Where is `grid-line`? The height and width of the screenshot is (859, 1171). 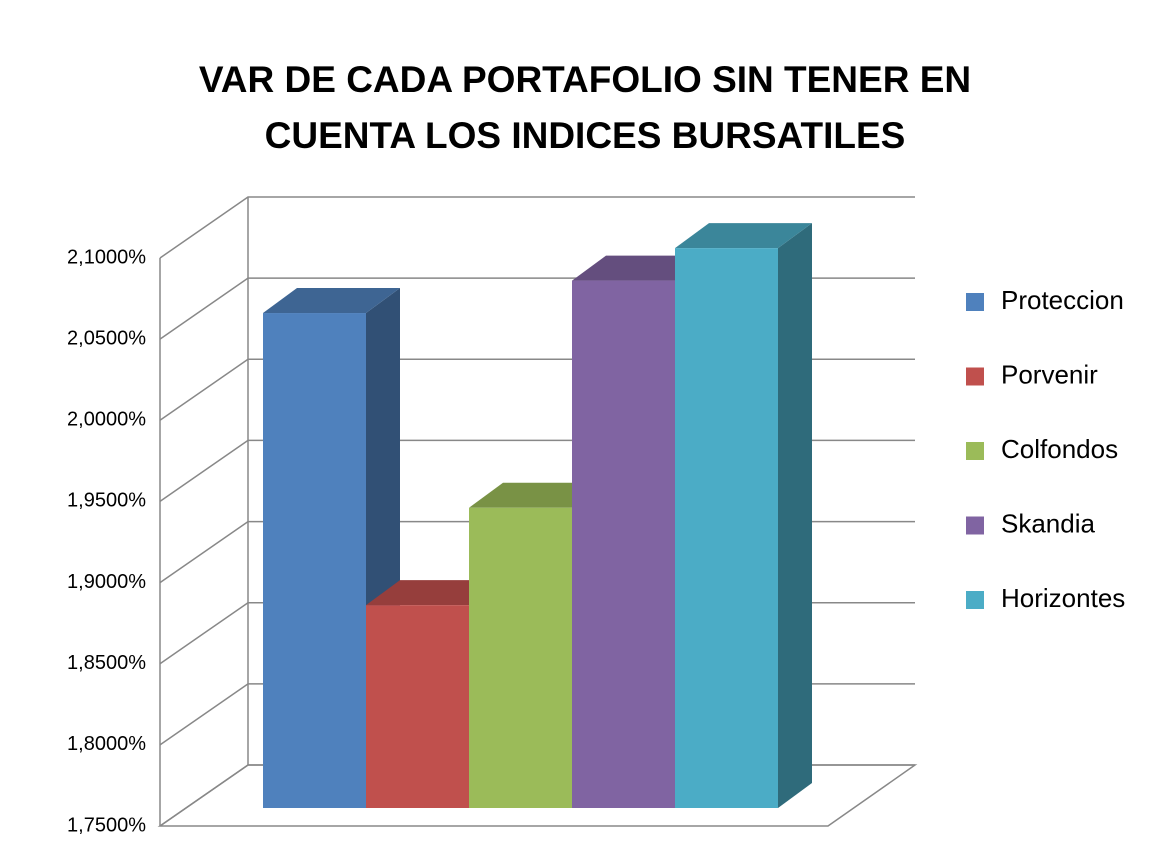
grid-line is located at coordinates (537, 227).